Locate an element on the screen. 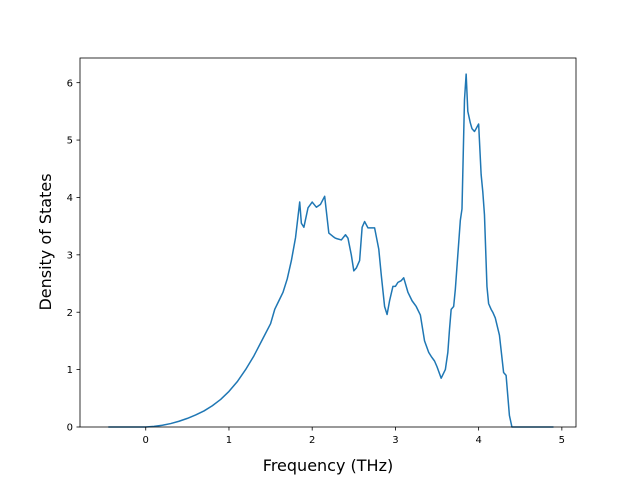 This screenshot has height=480, width=640. x-tick-label: 5 is located at coordinates (562, 440).